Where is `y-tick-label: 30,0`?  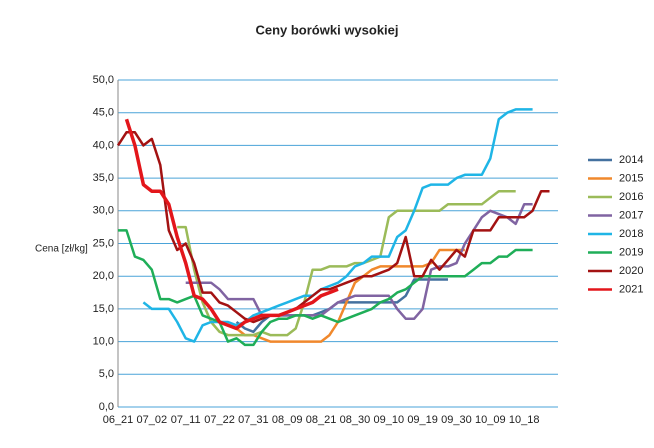 y-tick-label: 30,0 is located at coordinates (103, 211).